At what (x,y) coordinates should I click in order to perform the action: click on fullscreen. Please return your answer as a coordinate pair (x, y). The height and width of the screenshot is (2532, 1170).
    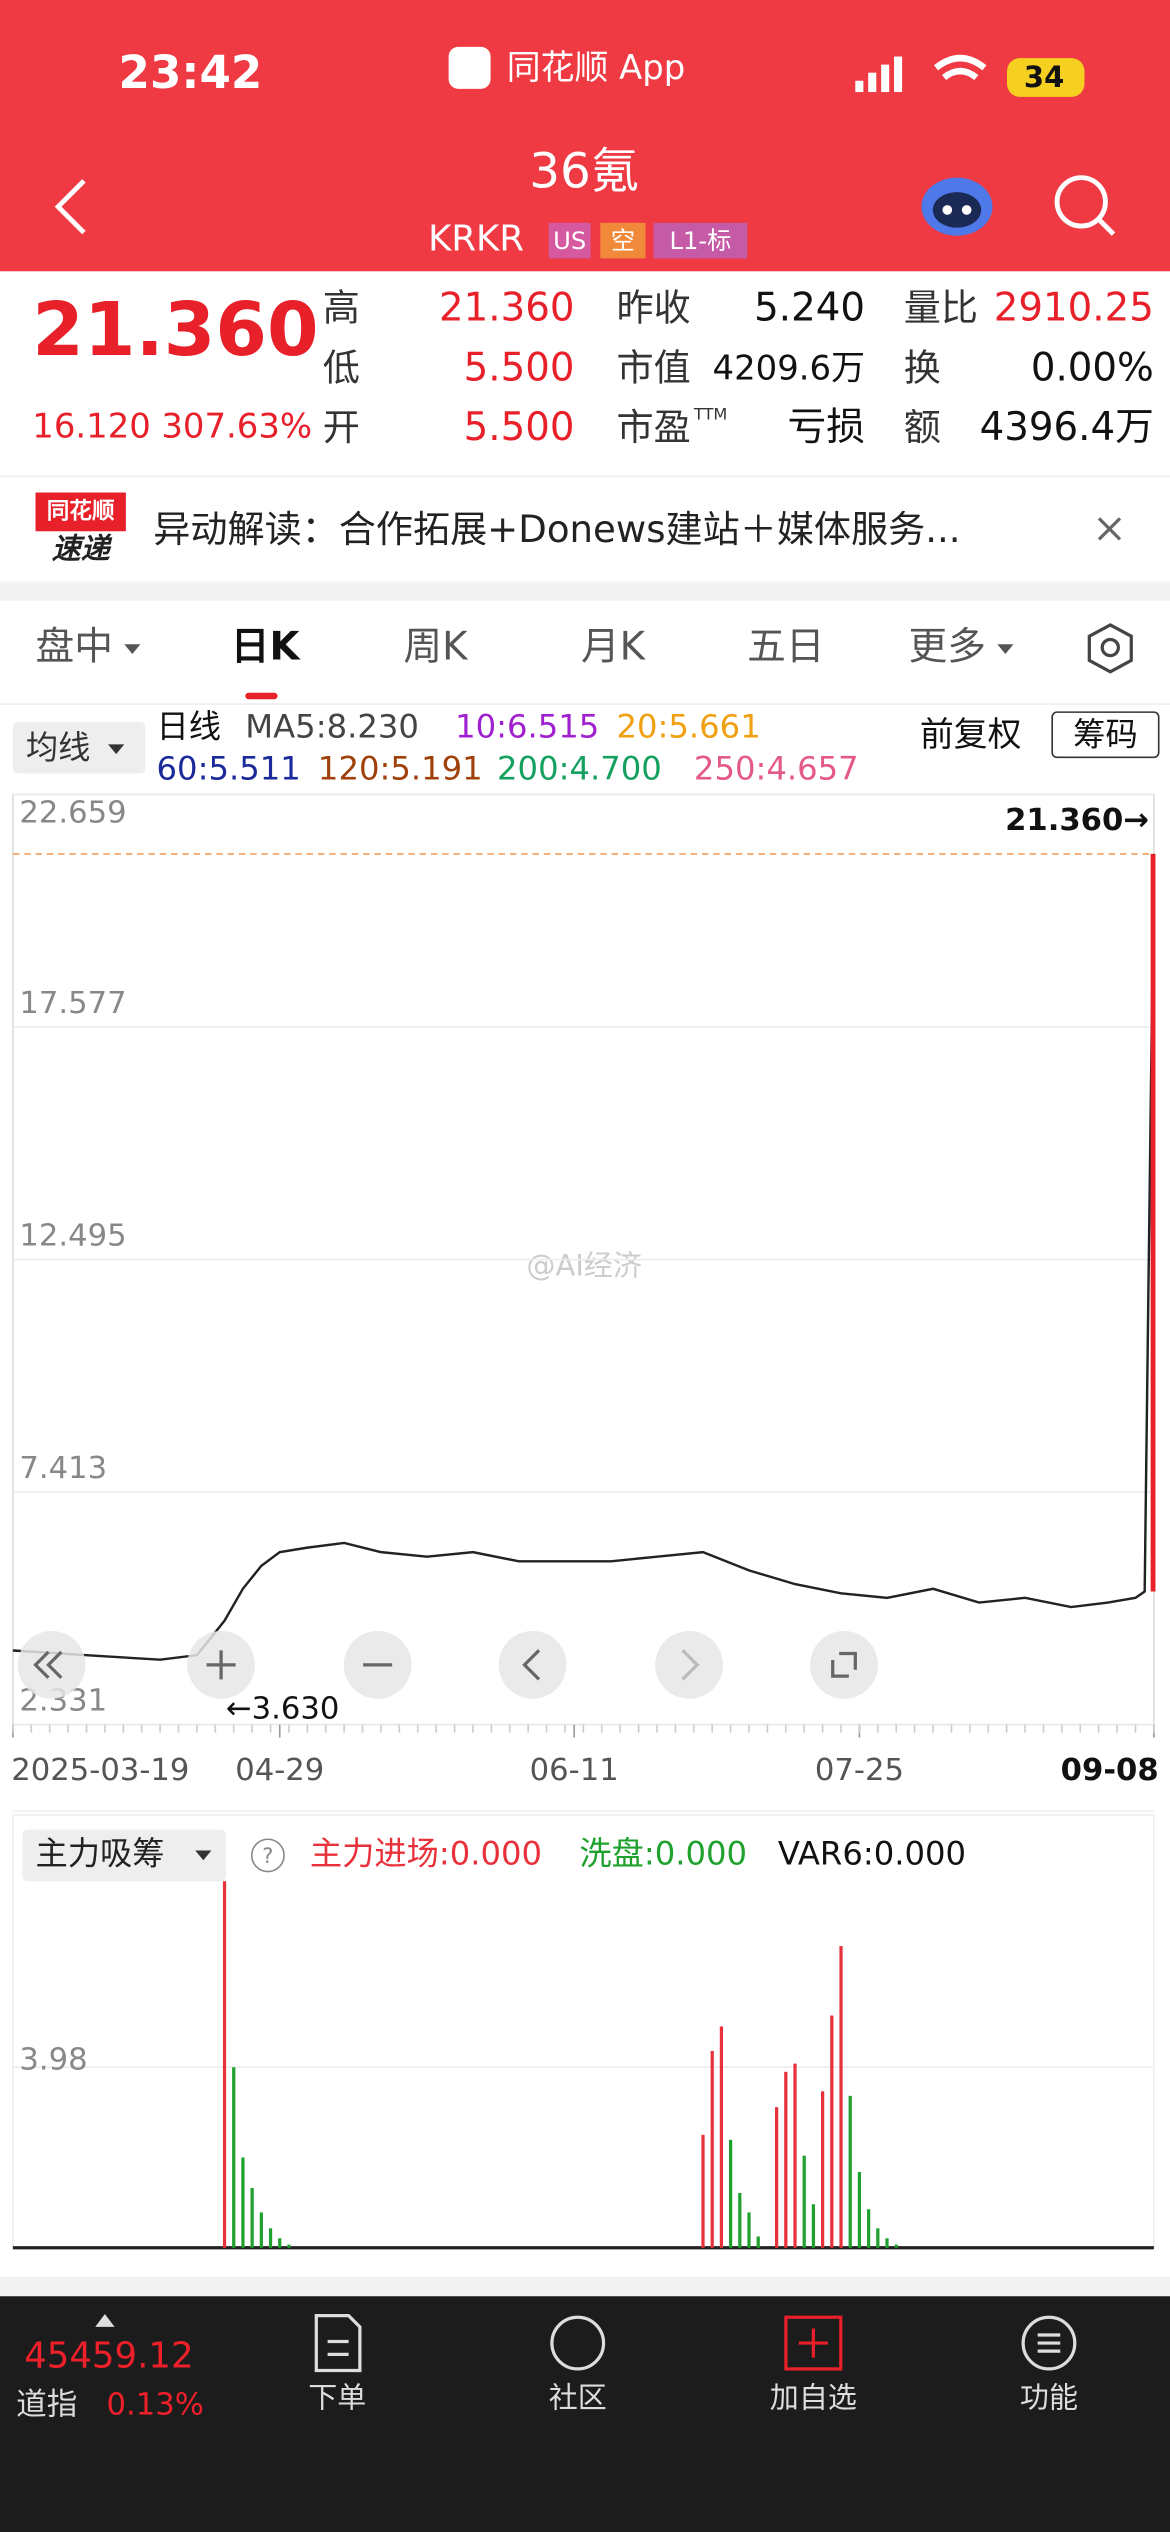
    Looking at the image, I should click on (844, 1664).